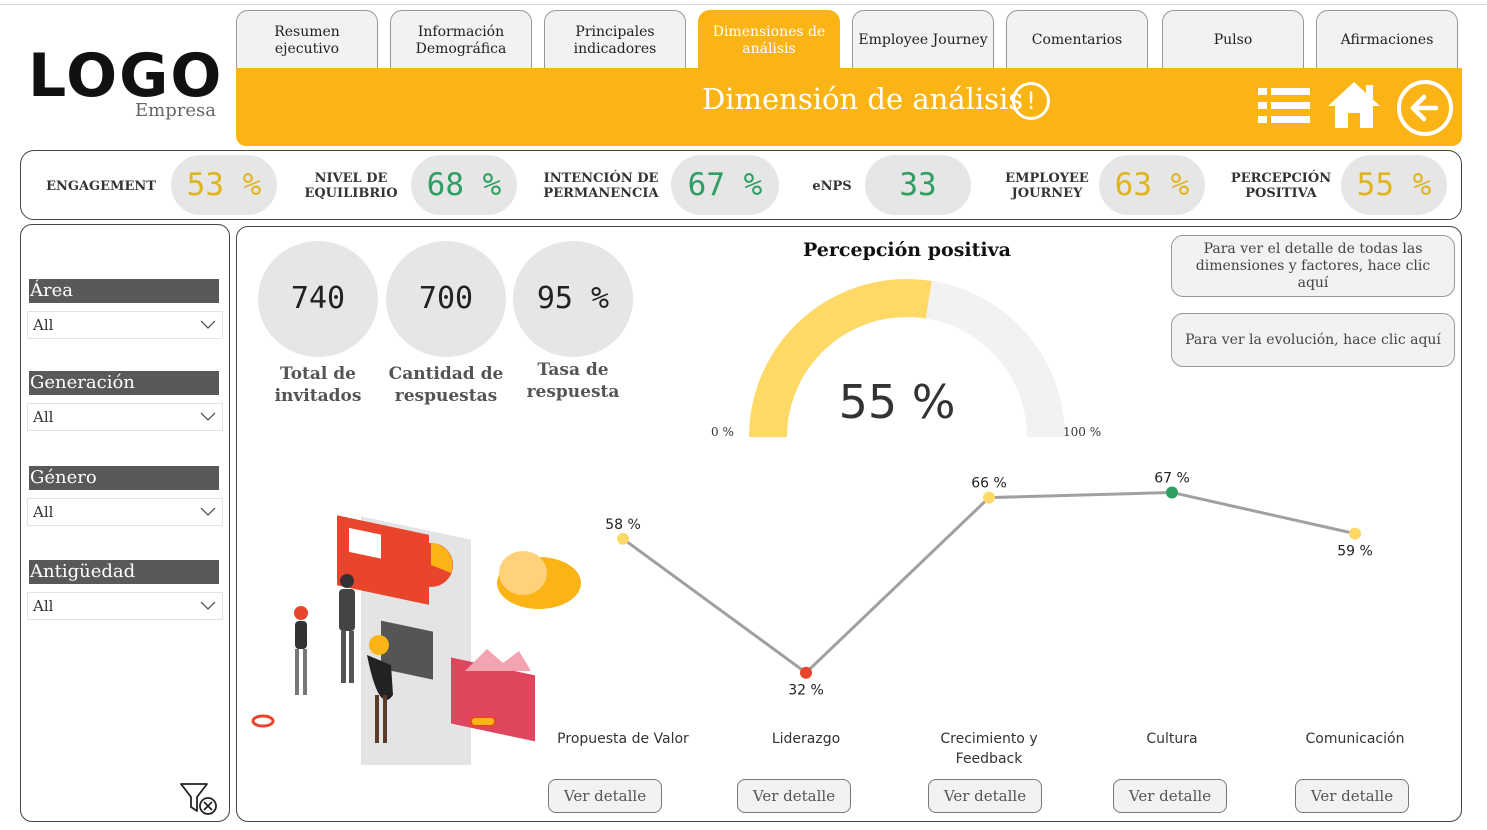 This screenshot has height=830, width=1487. What do you see at coordinates (743, 4) in the screenshot?
I see `top-divider` at bounding box center [743, 4].